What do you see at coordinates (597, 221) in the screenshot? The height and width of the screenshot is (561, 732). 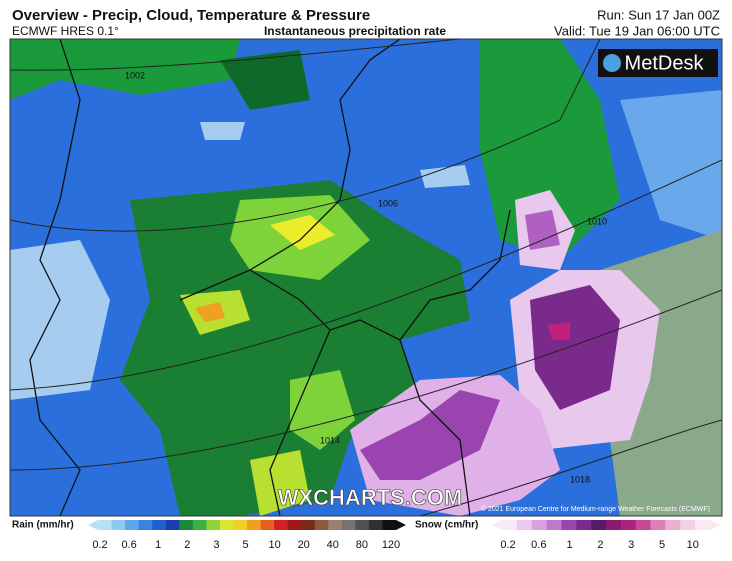 I see `isobar-label: 1010` at bounding box center [597, 221].